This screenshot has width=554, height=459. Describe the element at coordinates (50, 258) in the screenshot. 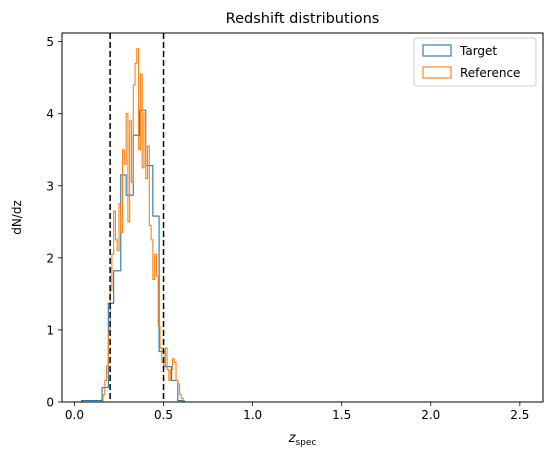

I see `y-tick-label: 2` at that location.